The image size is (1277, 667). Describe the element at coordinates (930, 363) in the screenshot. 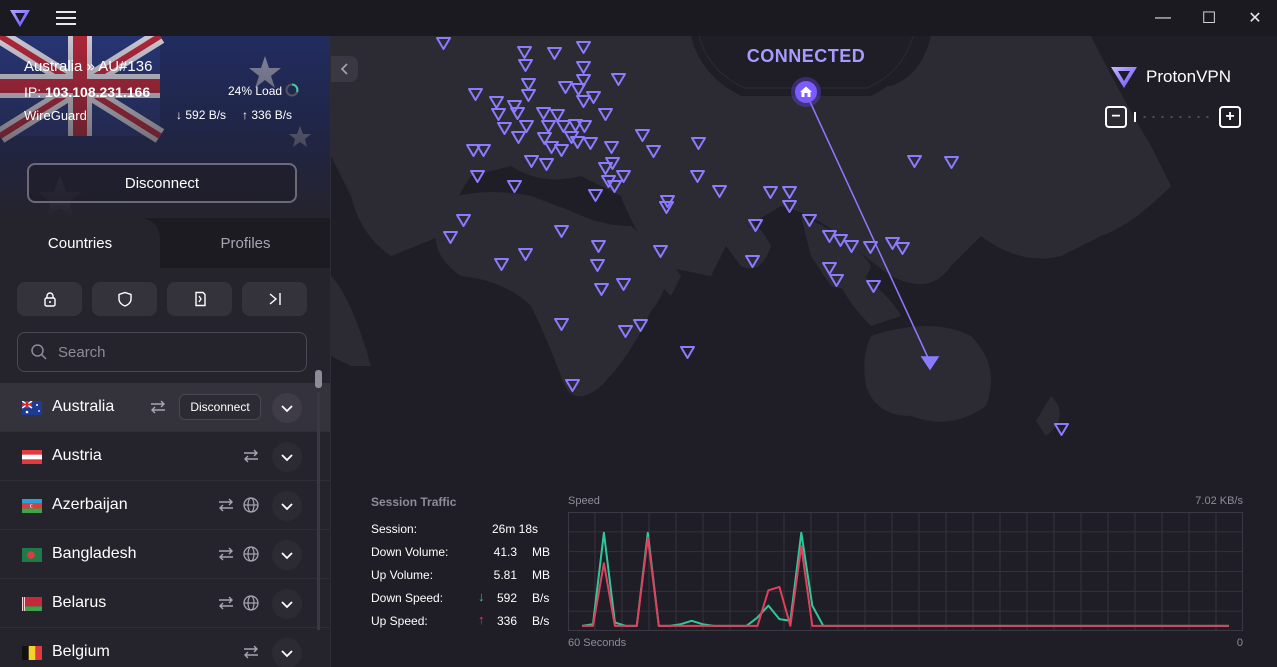

I see `connected-server-marker-icon` at that location.